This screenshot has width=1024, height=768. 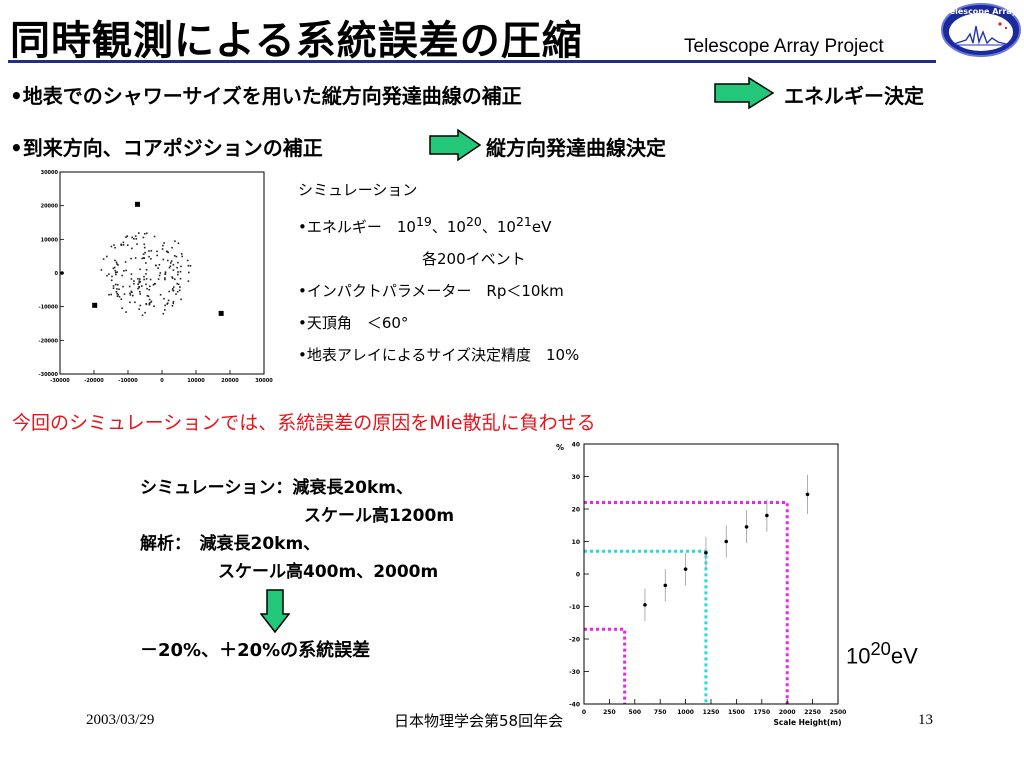 I want to click on impact-parameter: •インパクトパラメーター Rp＜10km, so click(x=431, y=291).